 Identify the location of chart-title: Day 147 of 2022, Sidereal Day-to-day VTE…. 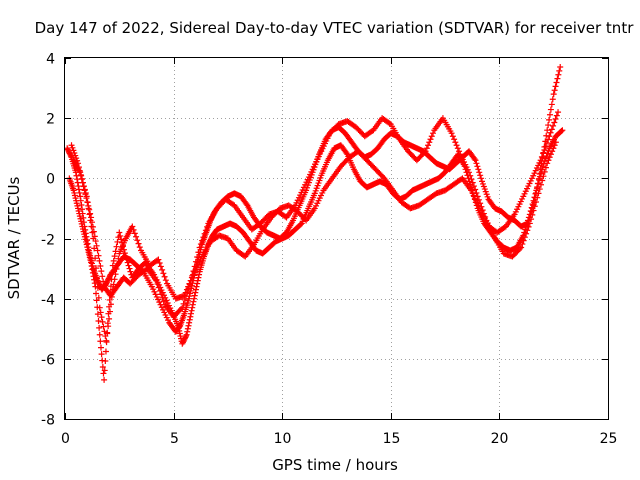
(335, 28).